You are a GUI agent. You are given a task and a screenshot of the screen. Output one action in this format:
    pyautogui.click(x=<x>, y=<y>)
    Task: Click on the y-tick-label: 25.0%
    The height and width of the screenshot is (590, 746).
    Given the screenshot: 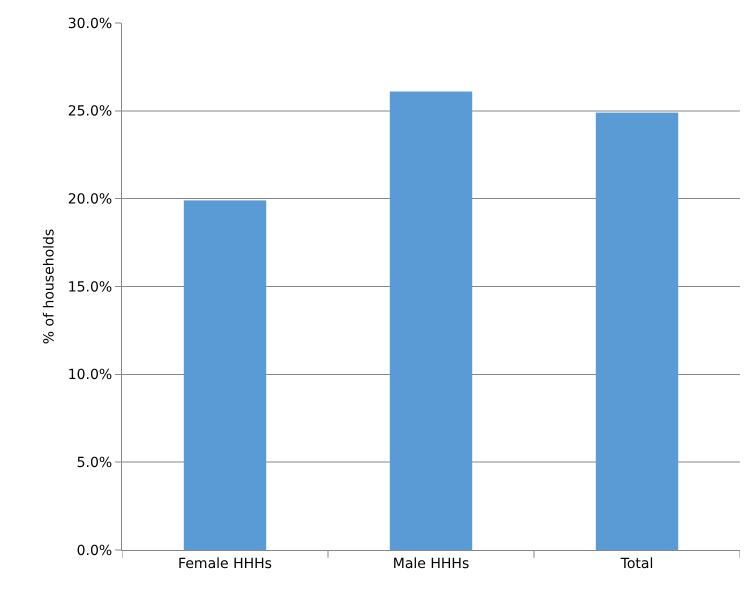 What is the action you would take?
    pyautogui.click(x=90, y=112)
    